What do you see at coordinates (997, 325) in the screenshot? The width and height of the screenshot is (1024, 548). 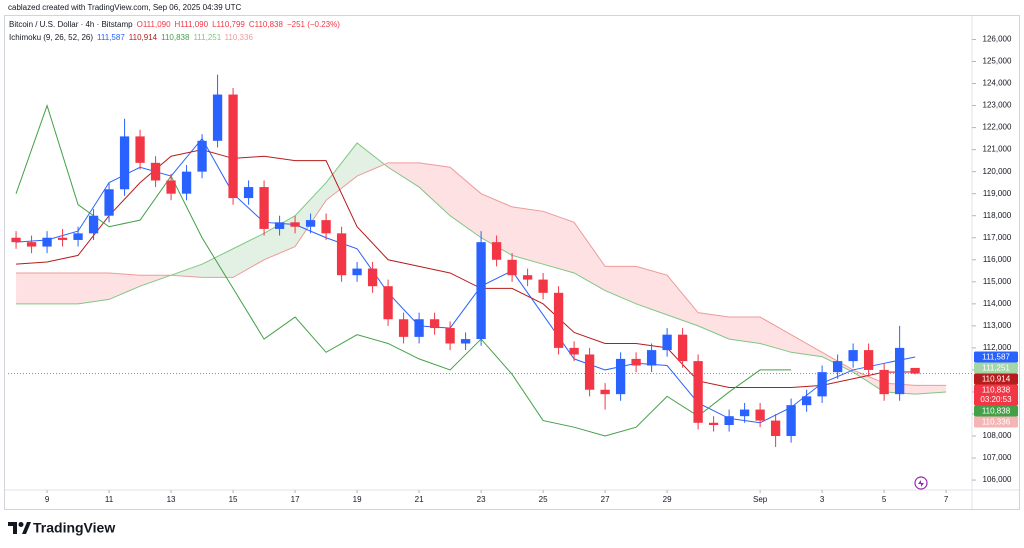 I see `y-tick-label: 113,000` at bounding box center [997, 325].